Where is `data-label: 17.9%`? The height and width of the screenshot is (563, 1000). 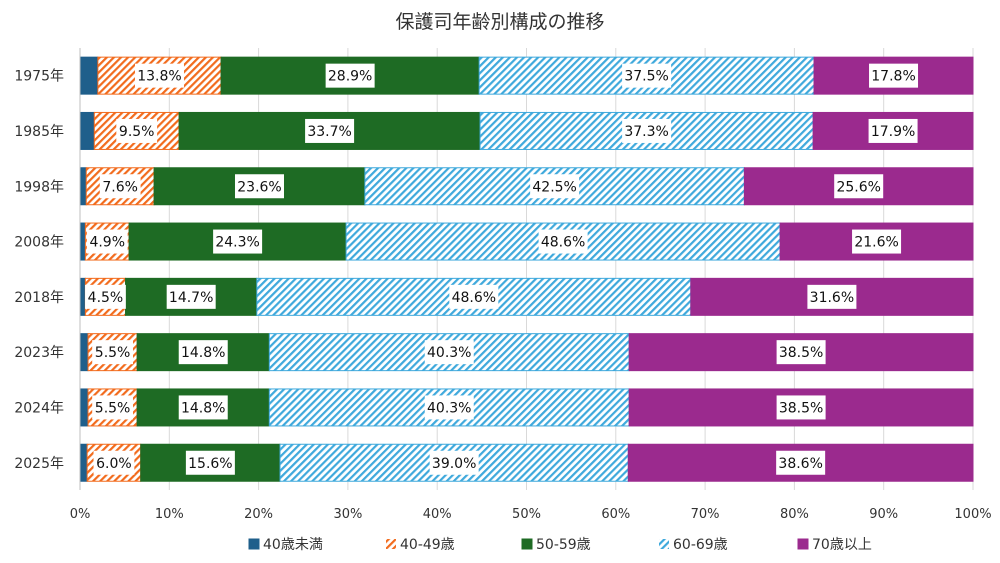 data-label: 17.9% is located at coordinates (893, 132).